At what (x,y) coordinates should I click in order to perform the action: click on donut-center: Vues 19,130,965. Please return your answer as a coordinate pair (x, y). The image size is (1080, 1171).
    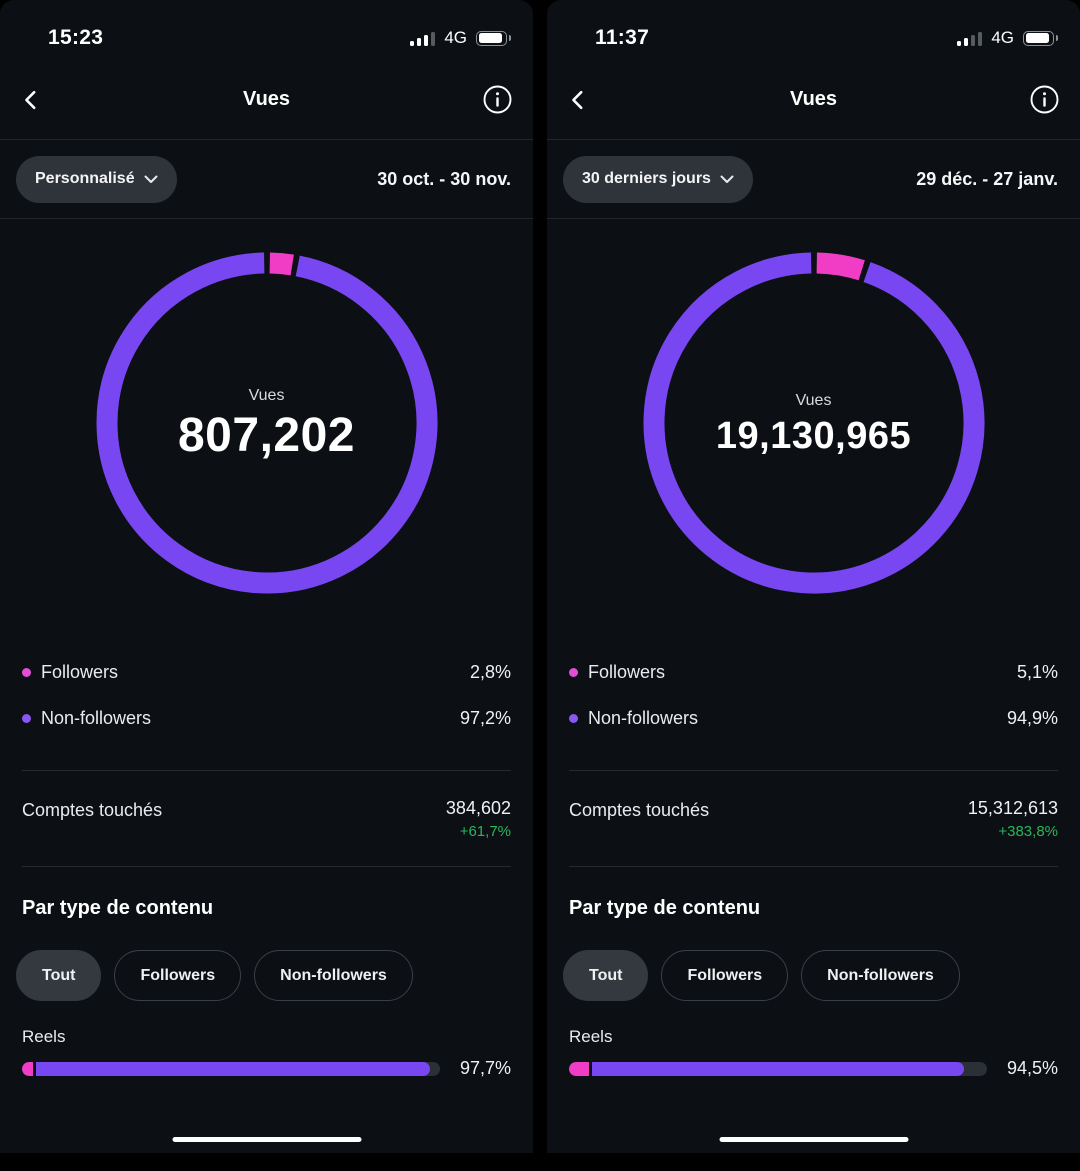
    Looking at the image, I should click on (814, 423).